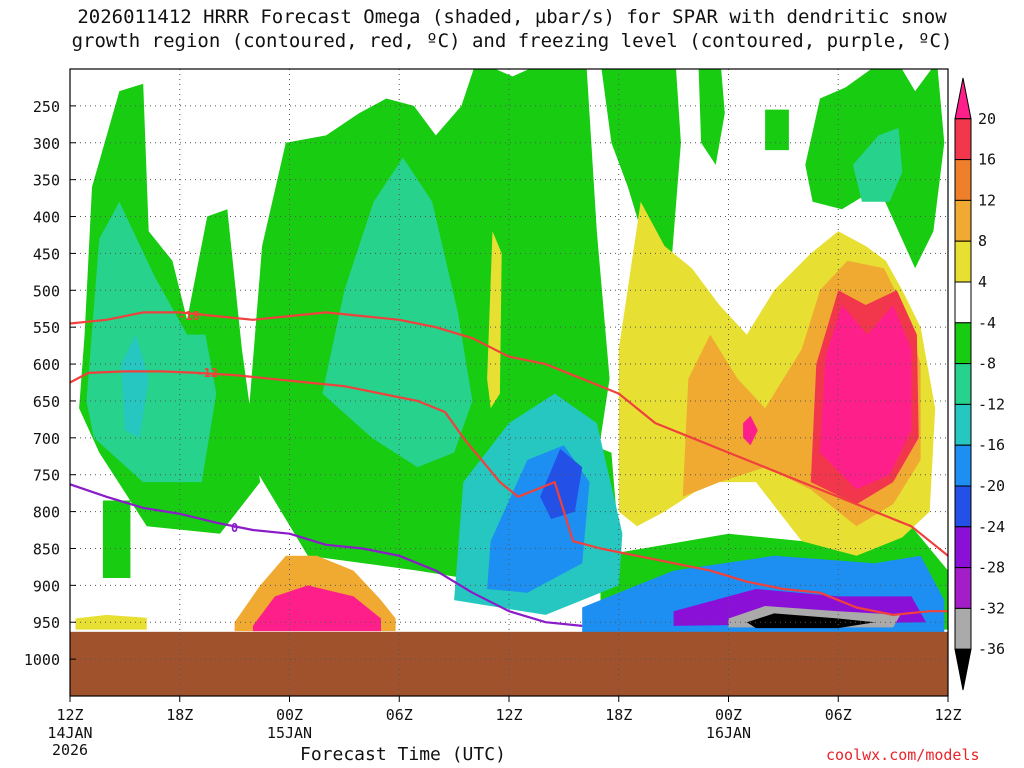  Describe the element at coordinates (618, 715) in the screenshot. I see `x-tick-label-5: 18Z` at that location.